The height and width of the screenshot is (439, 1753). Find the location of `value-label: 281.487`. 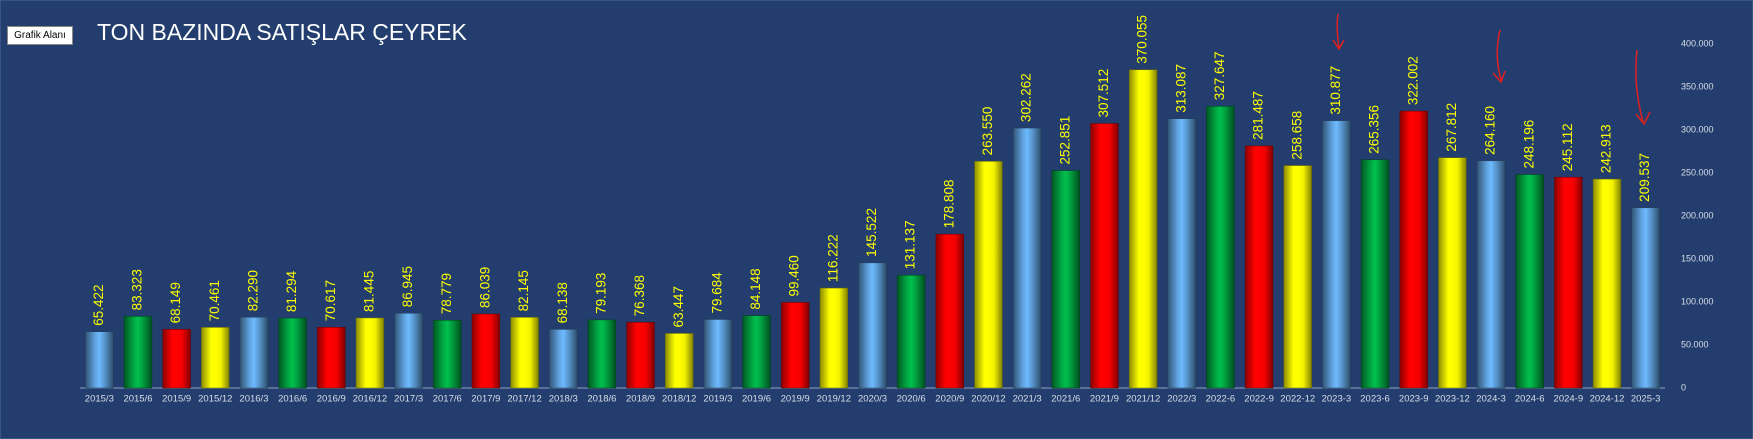

value-label: 281.487 is located at coordinates (1258, 115).